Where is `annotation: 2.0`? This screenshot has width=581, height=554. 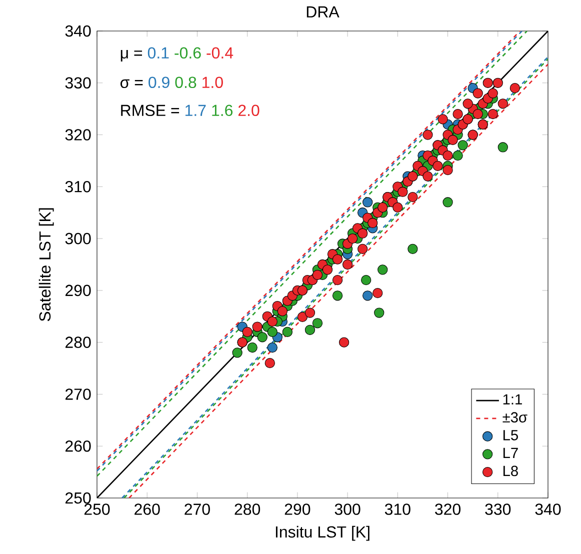 annotation: 2.0 is located at coordinates (249, 110).